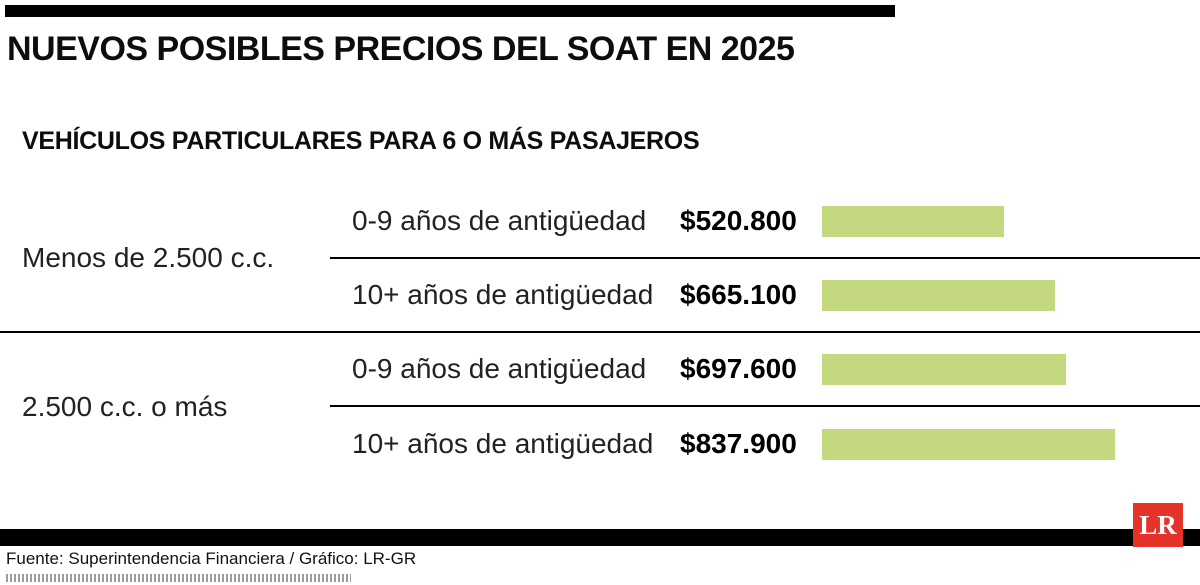  I want to click on price-value: $665.100, so click(741, 296).